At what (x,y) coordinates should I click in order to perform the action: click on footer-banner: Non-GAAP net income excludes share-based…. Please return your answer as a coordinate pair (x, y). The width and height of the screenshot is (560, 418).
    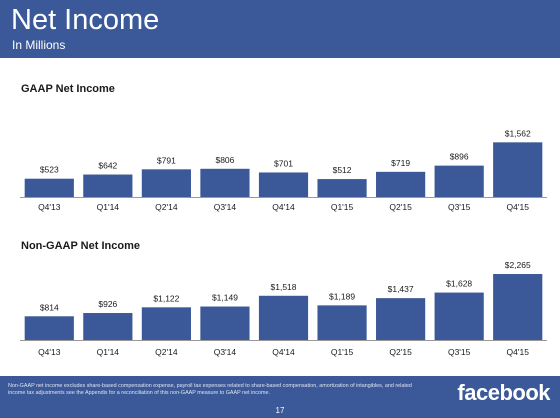
    Looking at the image, I should click on (280, 397).